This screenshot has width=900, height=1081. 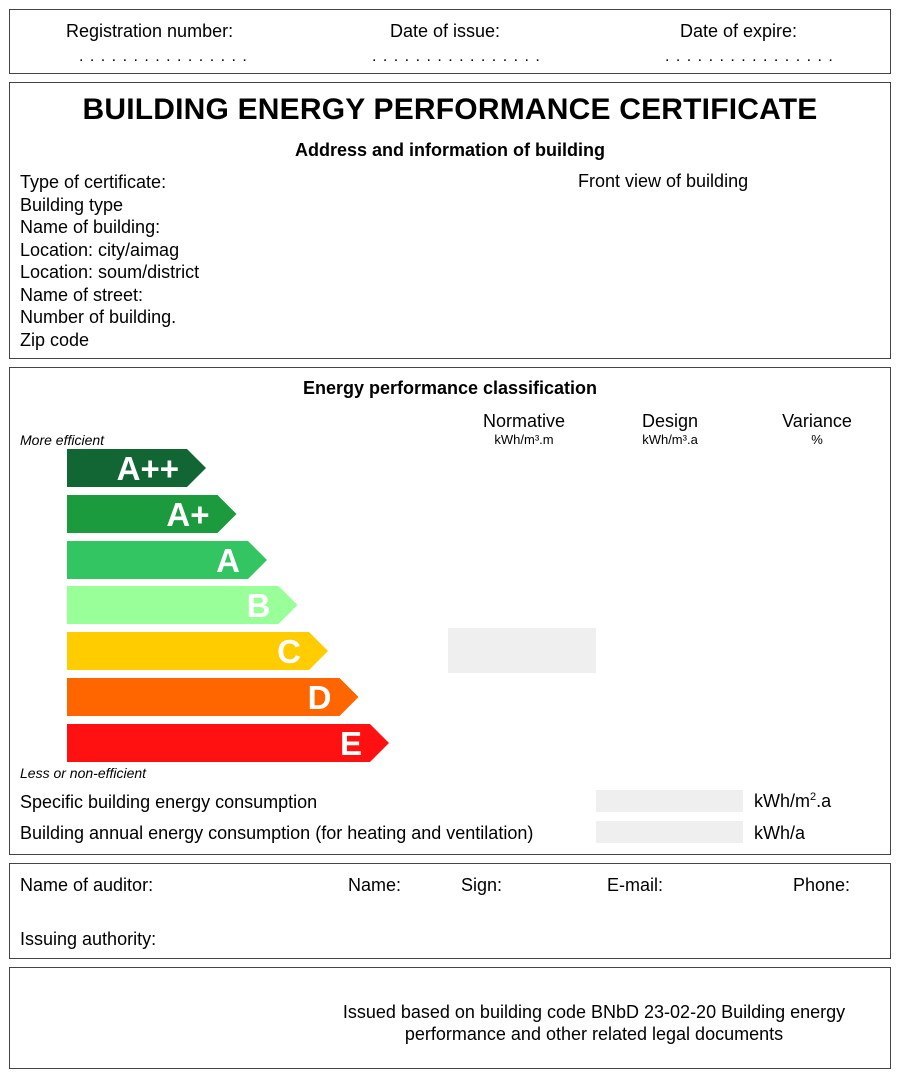 I want to click on energy-class-arrow: A+, so click(x=152, y=513).